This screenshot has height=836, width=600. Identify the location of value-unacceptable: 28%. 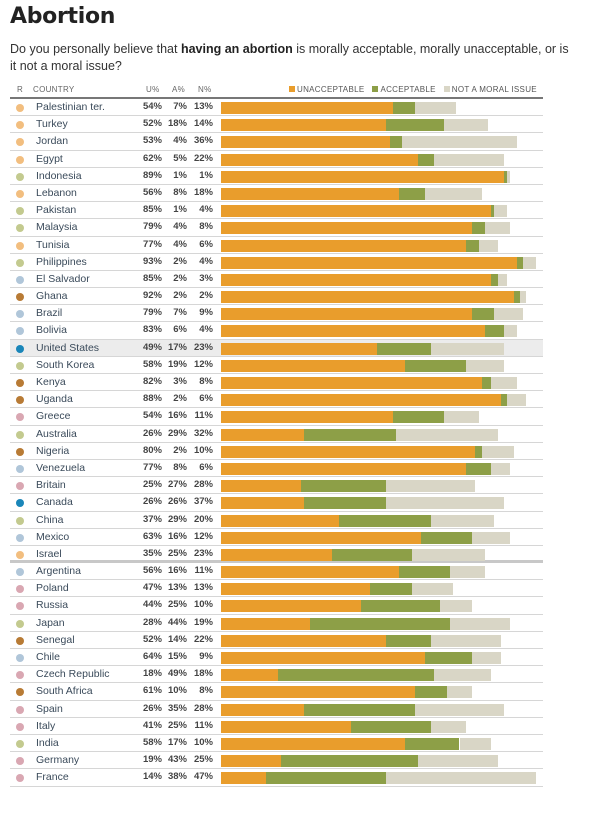
(152, 622).